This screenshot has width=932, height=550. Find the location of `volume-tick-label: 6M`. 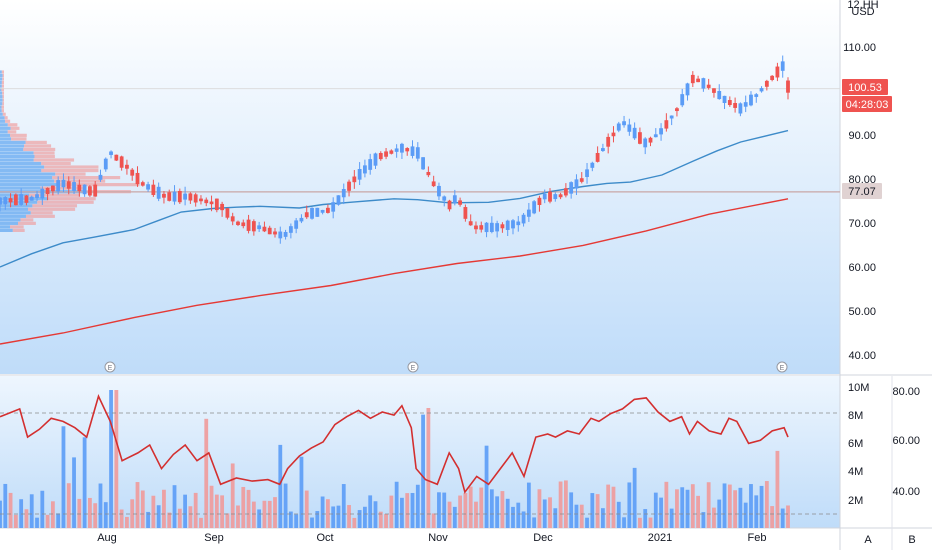

volume-tick-label: 6M is located at coordinates (855, 444).